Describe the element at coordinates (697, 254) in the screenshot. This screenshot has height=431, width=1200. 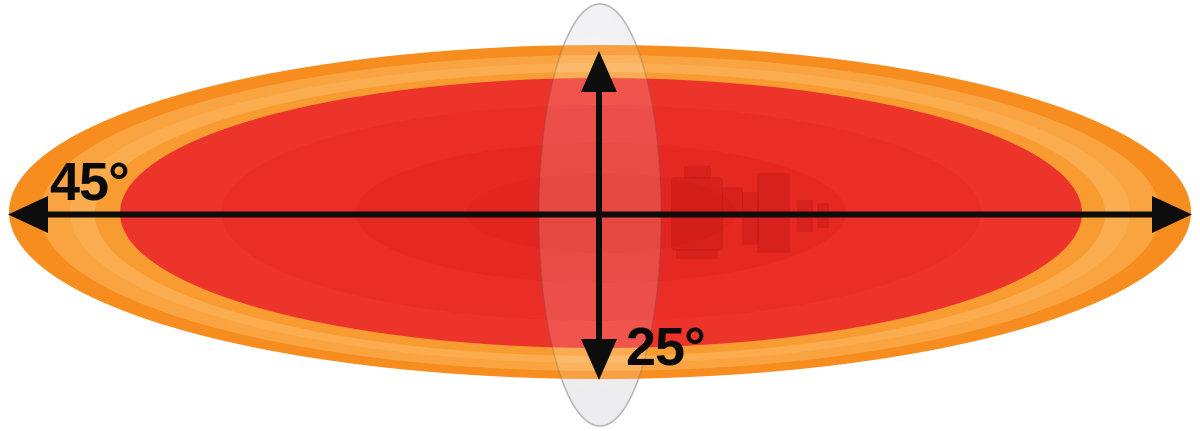
I see `fixture-base-flange` at that location.